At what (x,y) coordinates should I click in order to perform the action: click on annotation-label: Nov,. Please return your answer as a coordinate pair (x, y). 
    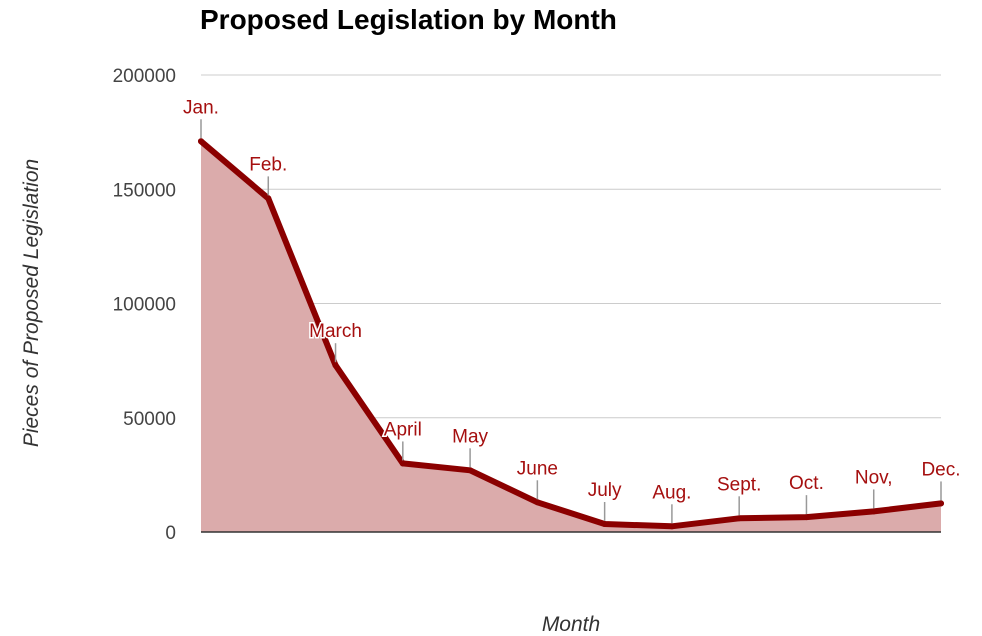
    Looking at the image, I should click on (874, 477).